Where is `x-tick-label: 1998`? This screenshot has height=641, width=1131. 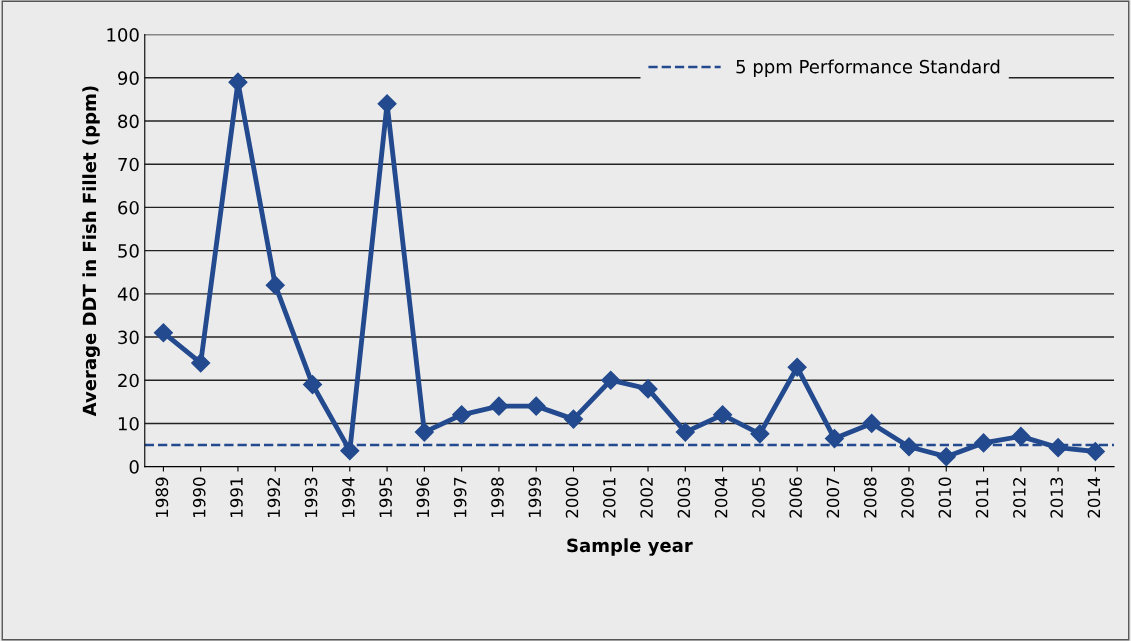
x-tick-label: 1998 is located at coordinates (497, 497).